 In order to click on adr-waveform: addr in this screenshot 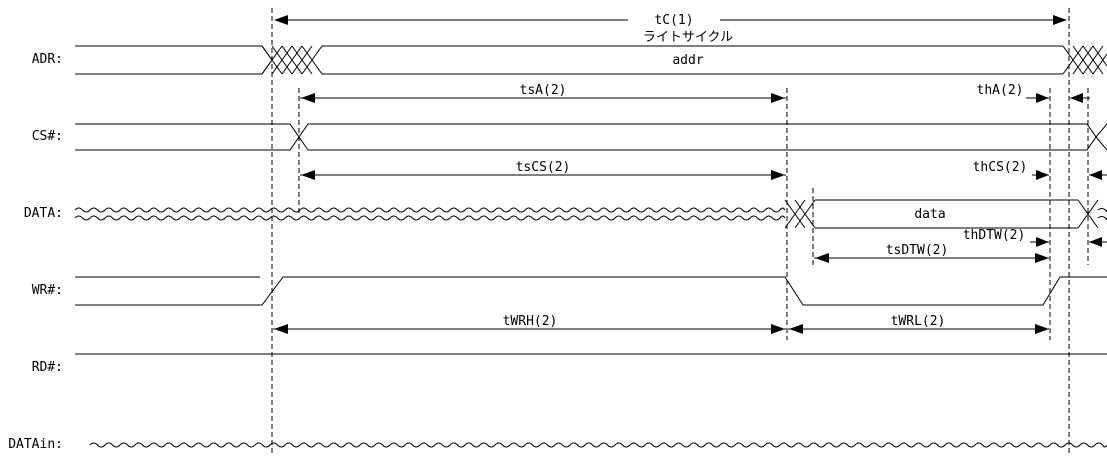, I will do `click(591, 60)`.